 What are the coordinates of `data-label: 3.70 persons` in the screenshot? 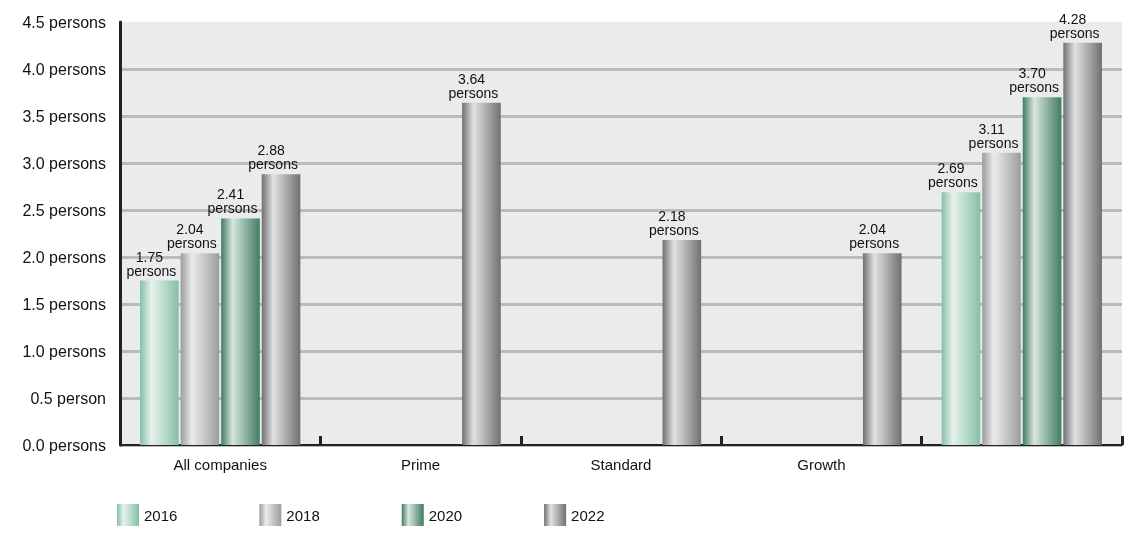 It's located at (1034, 80).